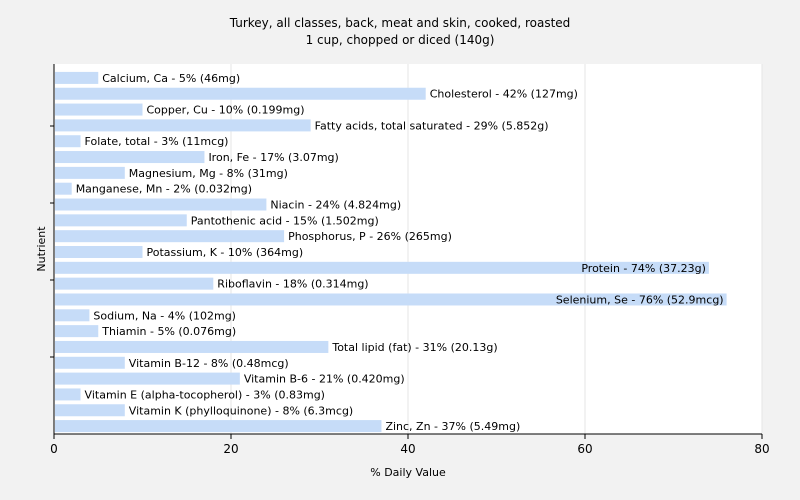 The image size is (800, 500). What do you see at coordinates (209, 363) in the screenshot?
I see `bar-label: Vitamin B-12 - 8% (0.48mcg)` at bounding box center [209, 363].